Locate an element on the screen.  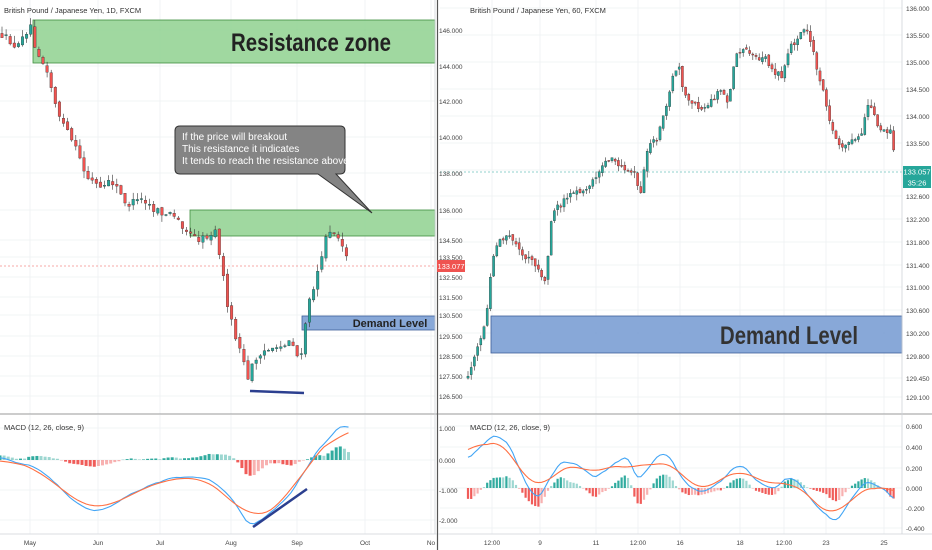
time-axis-label: 11 is located at coordinates (596, 543).